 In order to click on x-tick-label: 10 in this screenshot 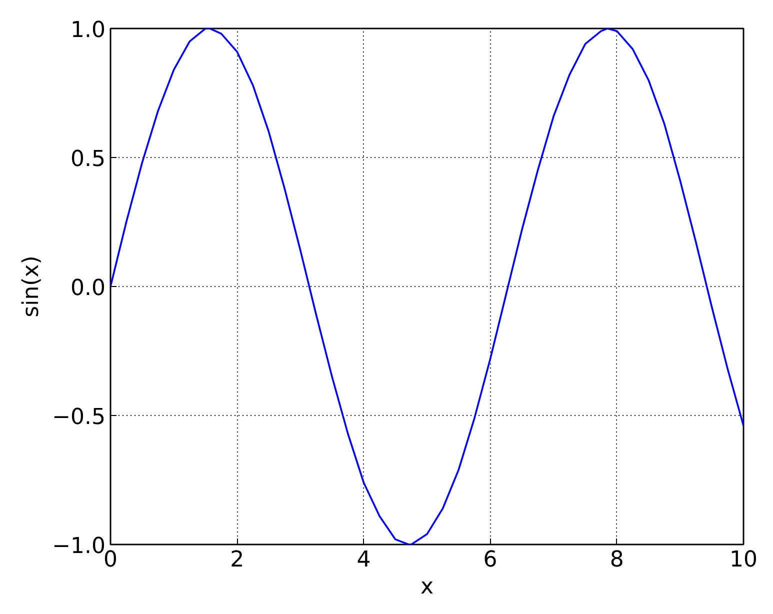, I will do `click(744, 560)`.